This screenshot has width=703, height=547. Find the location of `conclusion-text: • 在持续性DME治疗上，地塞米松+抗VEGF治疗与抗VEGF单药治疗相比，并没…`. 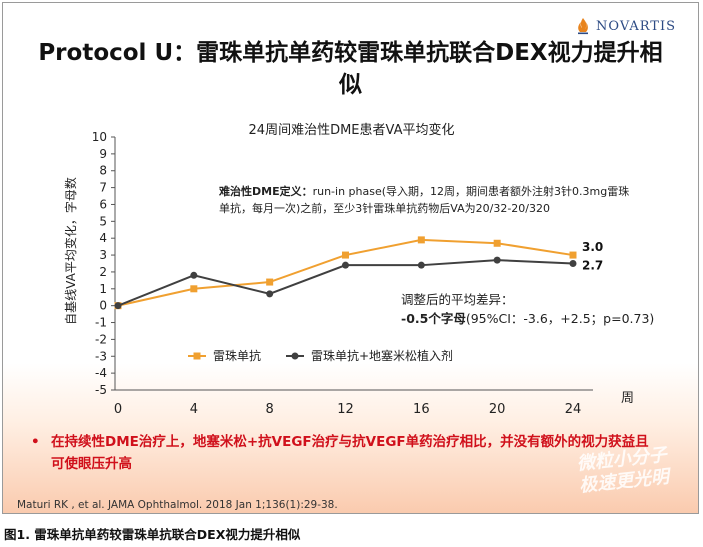

conclusion-text: • 在持续性DME治疗上，地塞米松+抗VEGF治疗与抗VEGF单药治疗相比，并没… is located at coordinates (341, 453).